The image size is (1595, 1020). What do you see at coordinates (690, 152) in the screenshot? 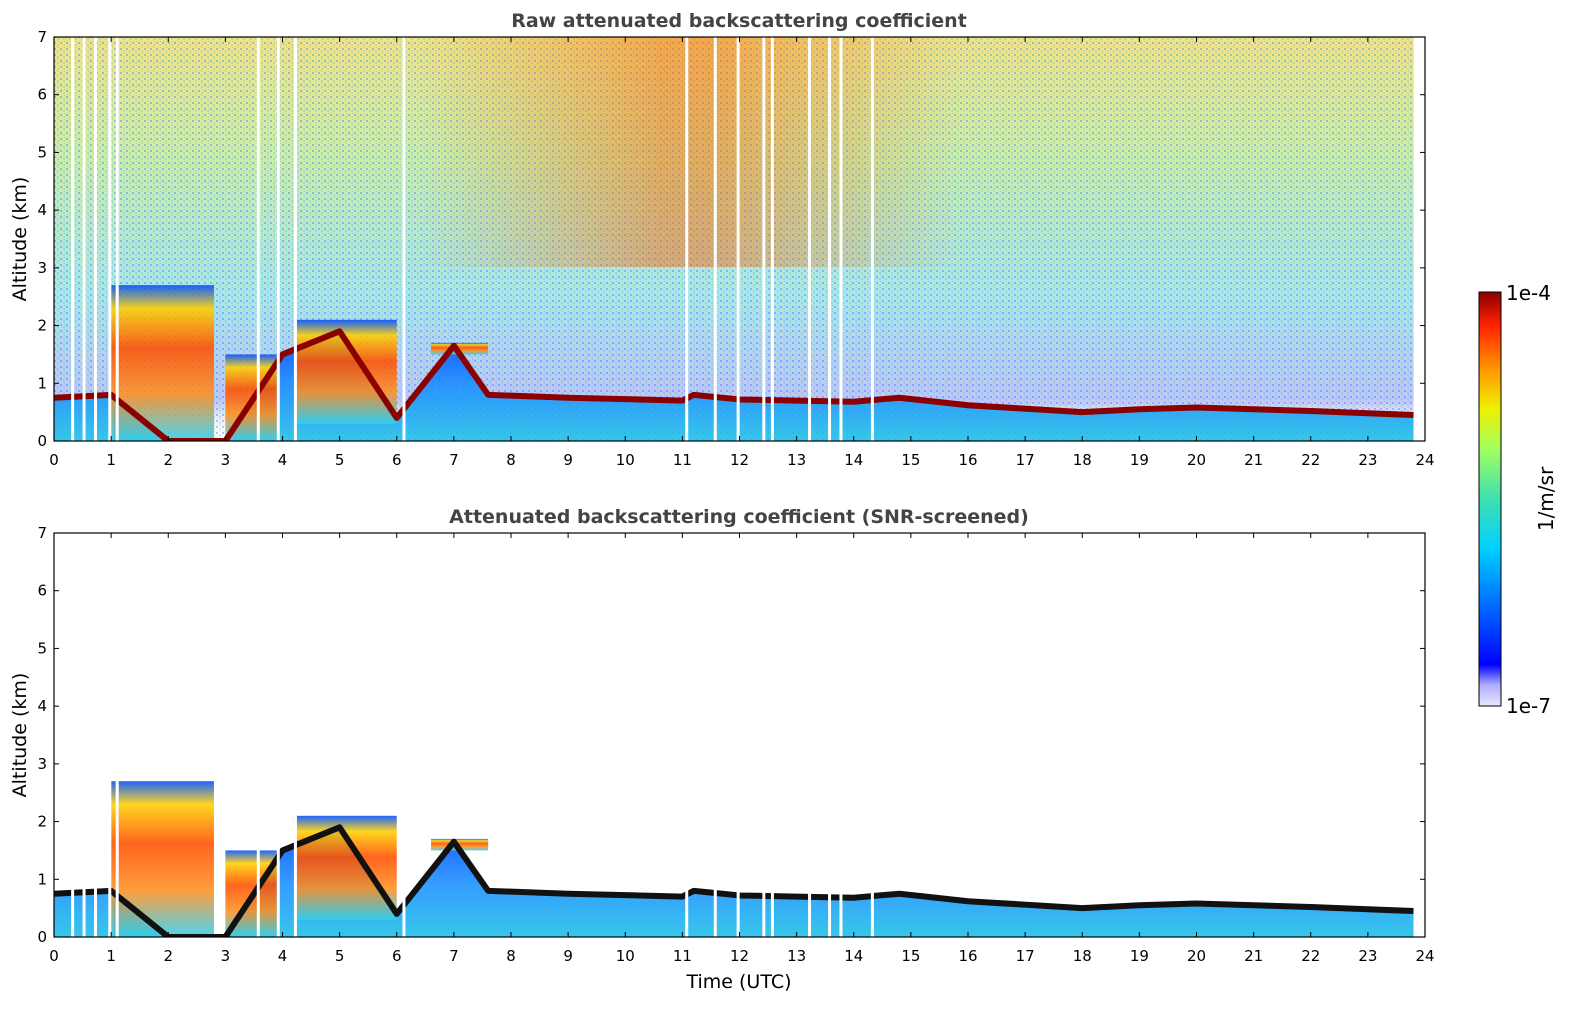
I see `high-noise-region` at bounding box center [690, 152].